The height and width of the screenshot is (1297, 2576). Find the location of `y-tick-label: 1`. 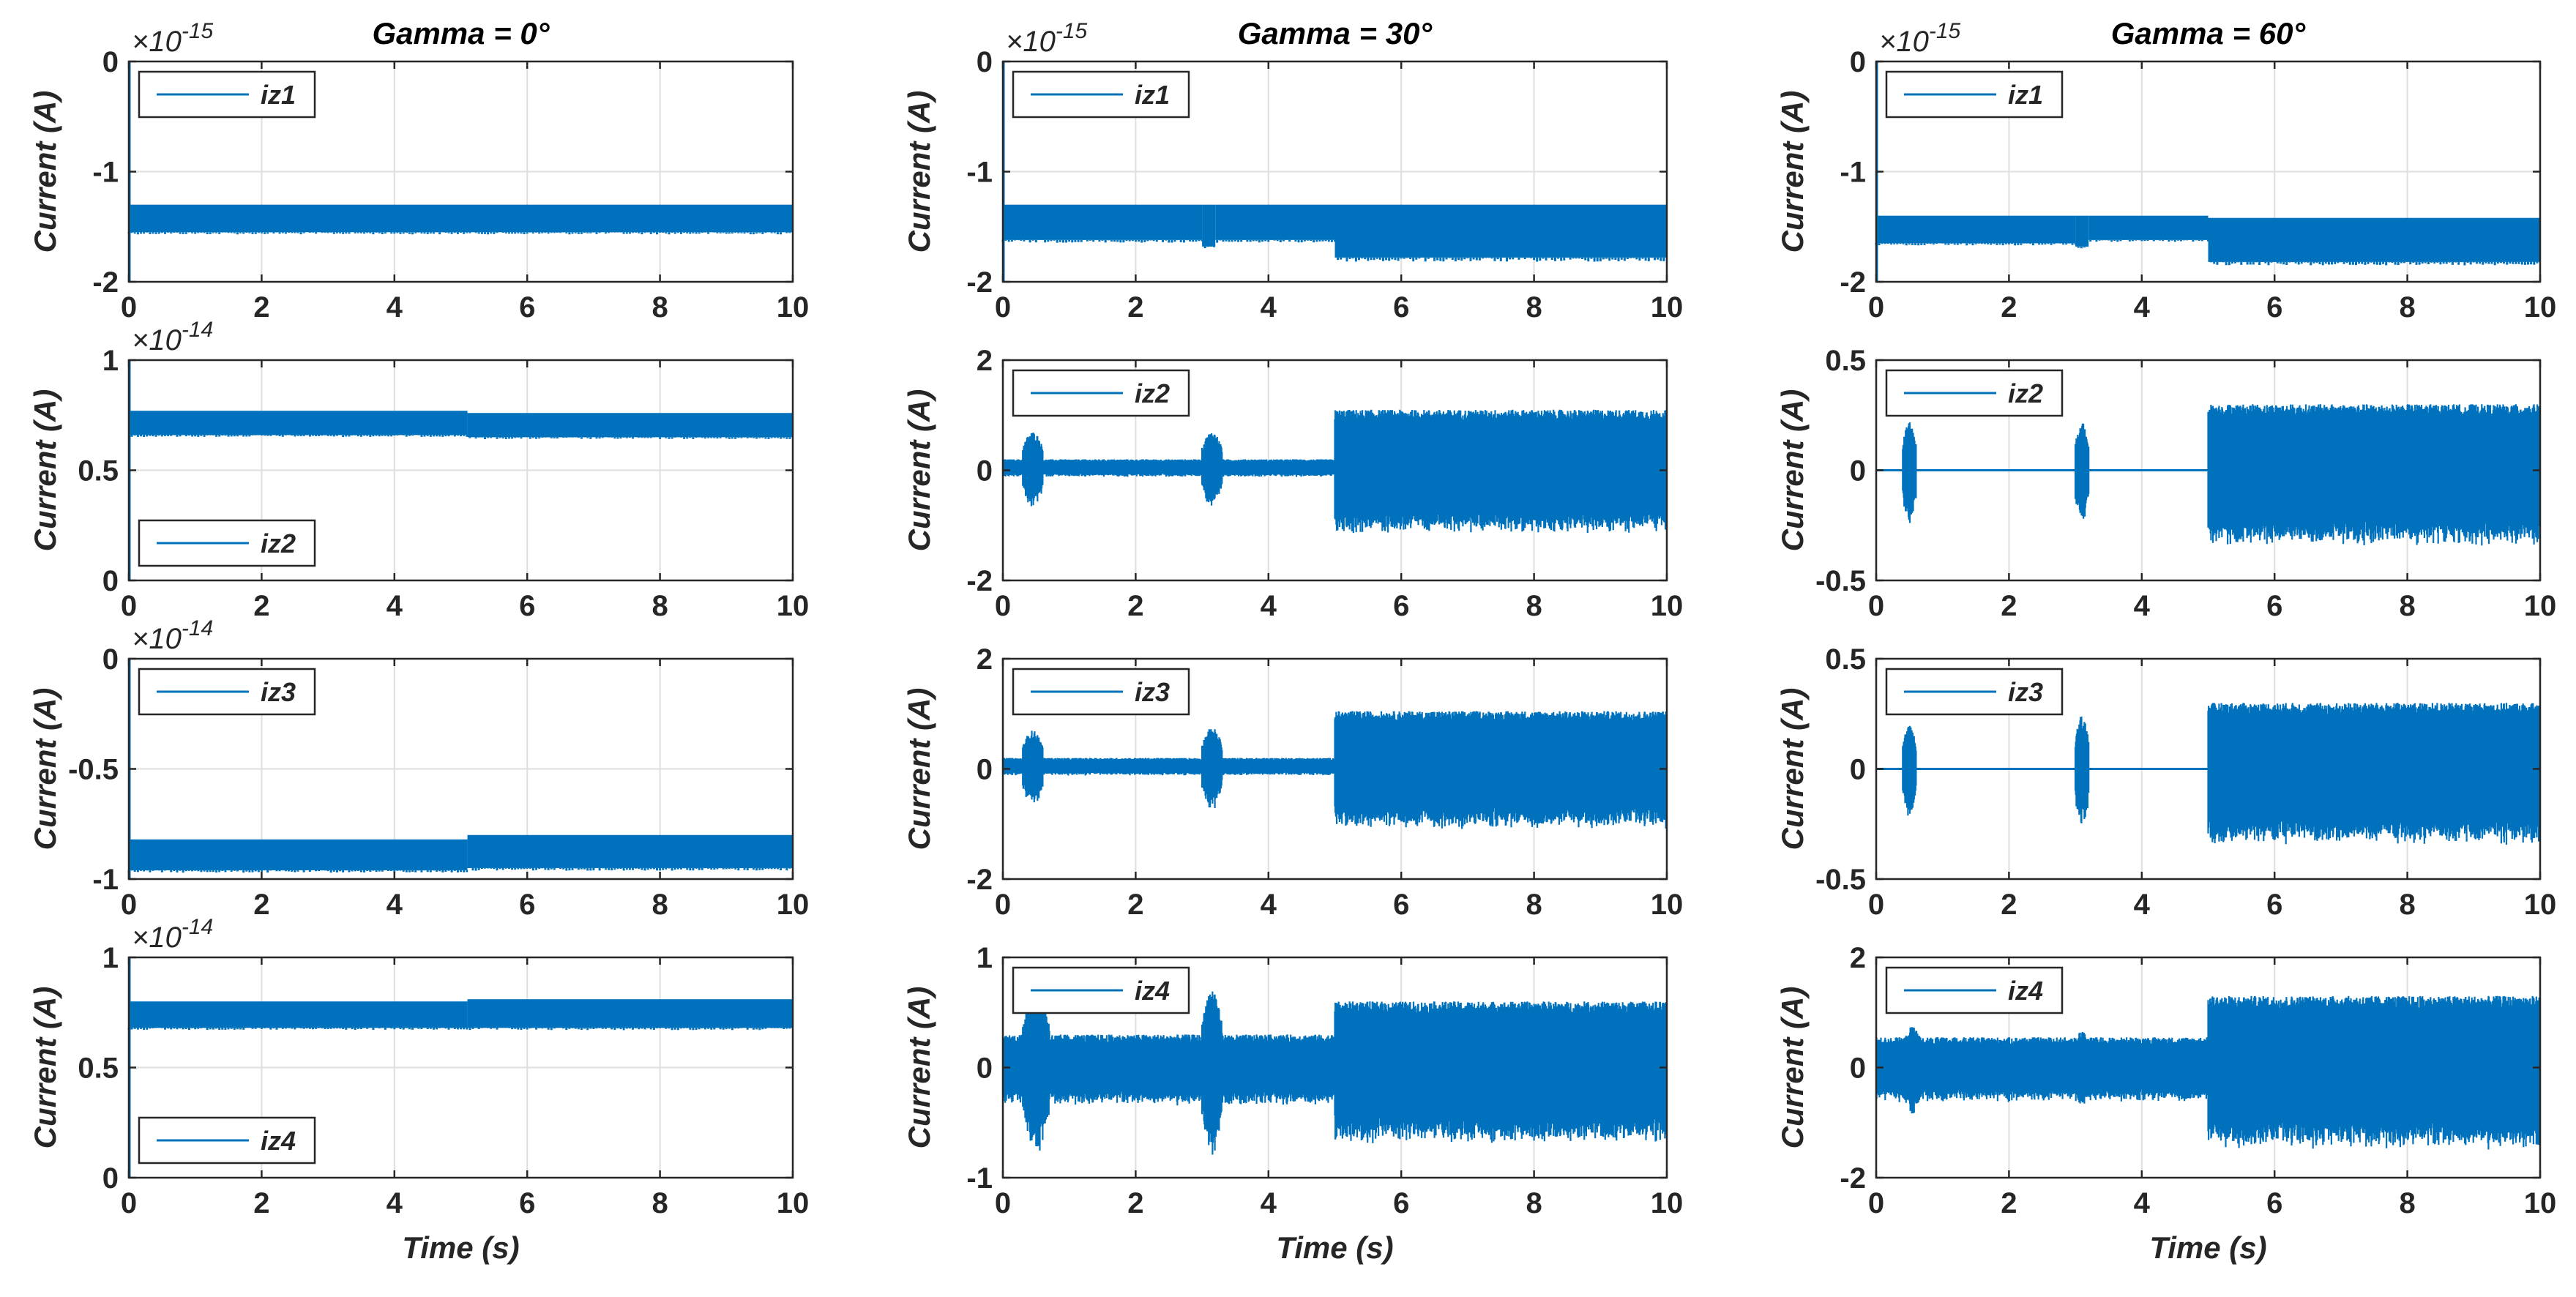

y-tick-label: 1 is located at coordinates (985, 958).